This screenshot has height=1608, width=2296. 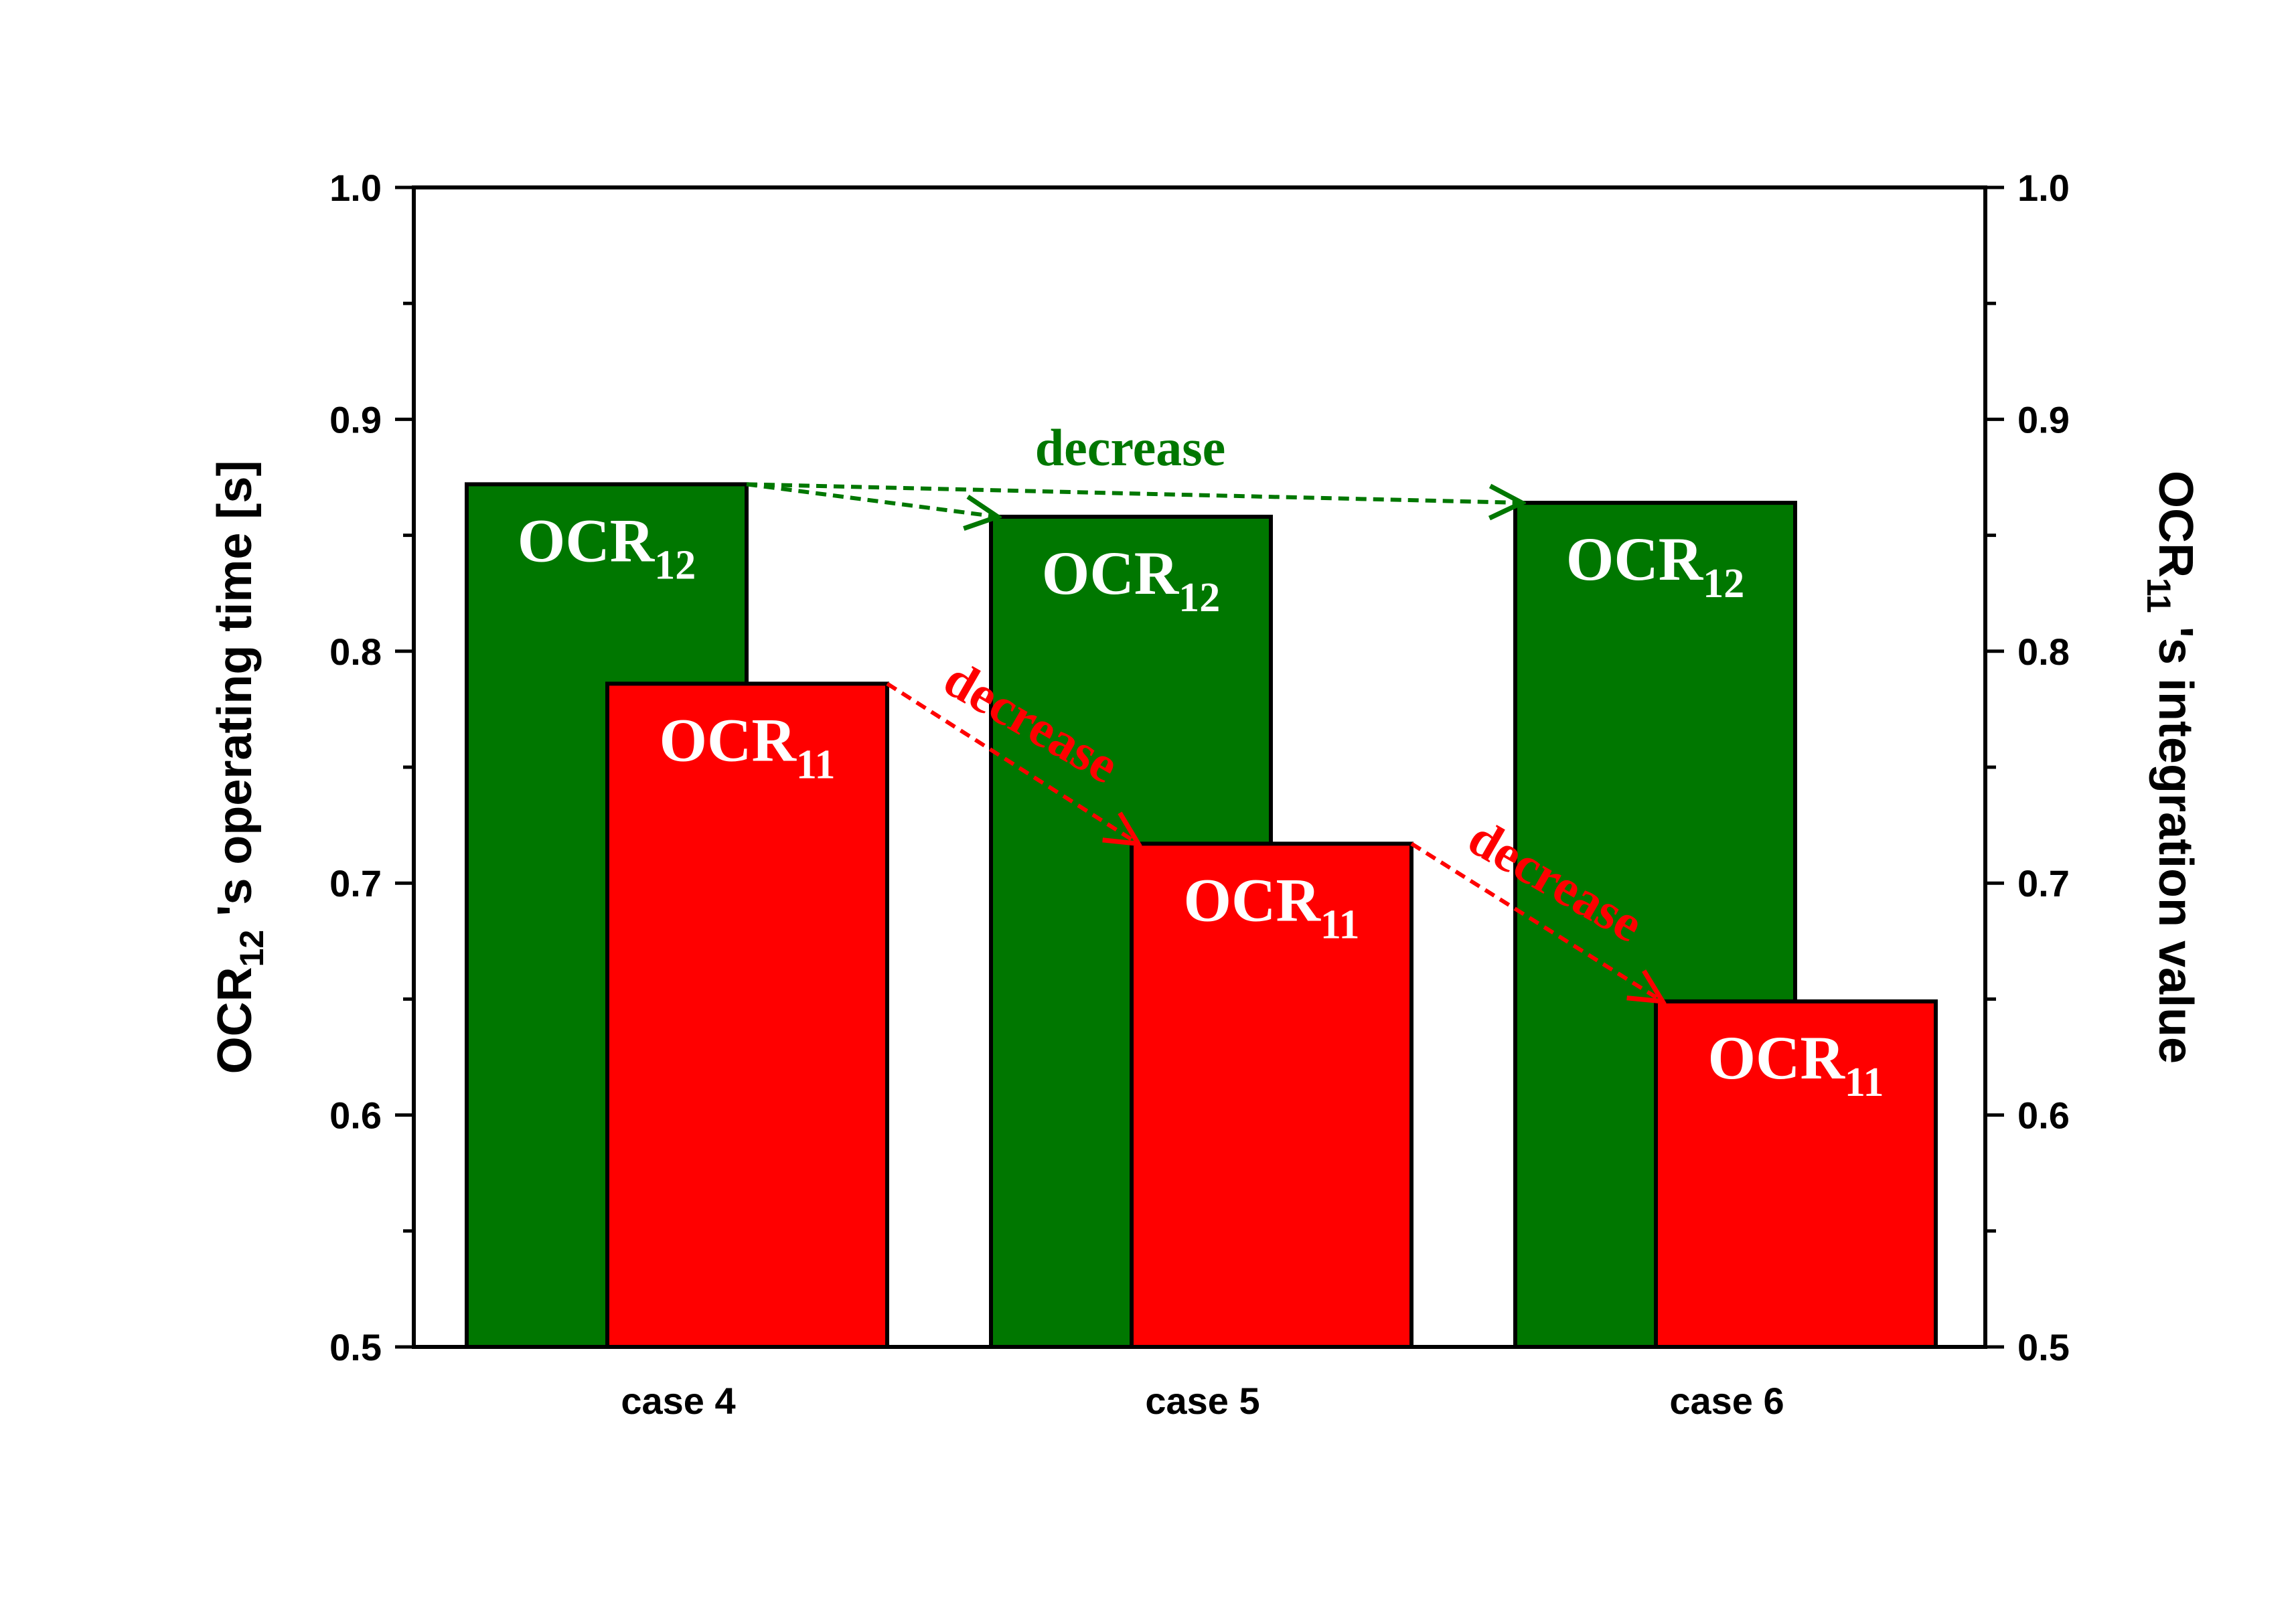 What do you see at coordinates (2043, 652) in the screenshot?
I see `y2-tick-label: 0.8` at bounding box center [2043, 652].